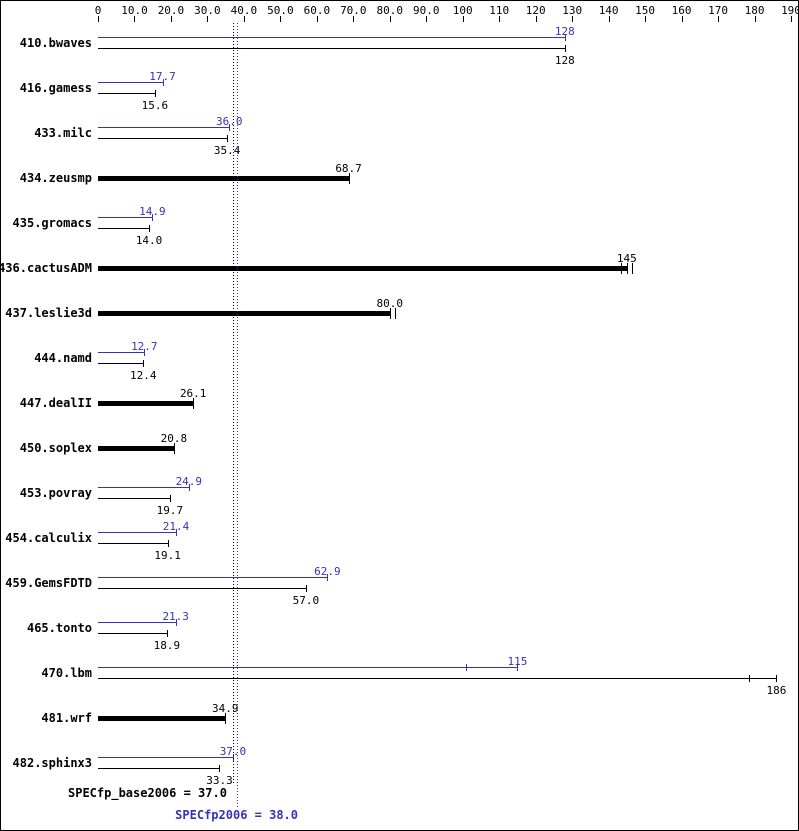  Describe the element at coordinates (535, 10) in the screenshot. I see `axis-tick-label: 120` at that location.